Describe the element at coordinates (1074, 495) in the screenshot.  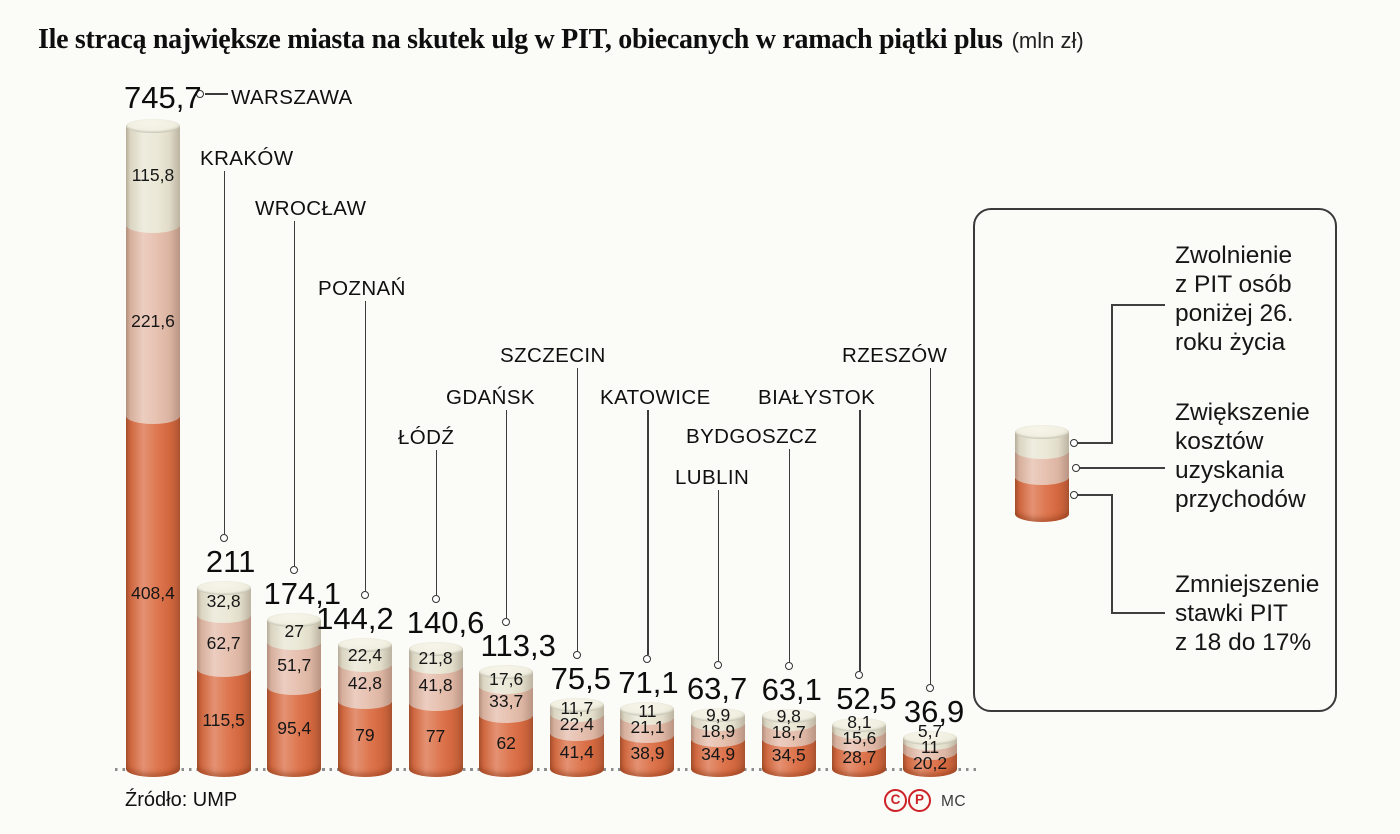
I see `legend-dot-bottom` at that location.